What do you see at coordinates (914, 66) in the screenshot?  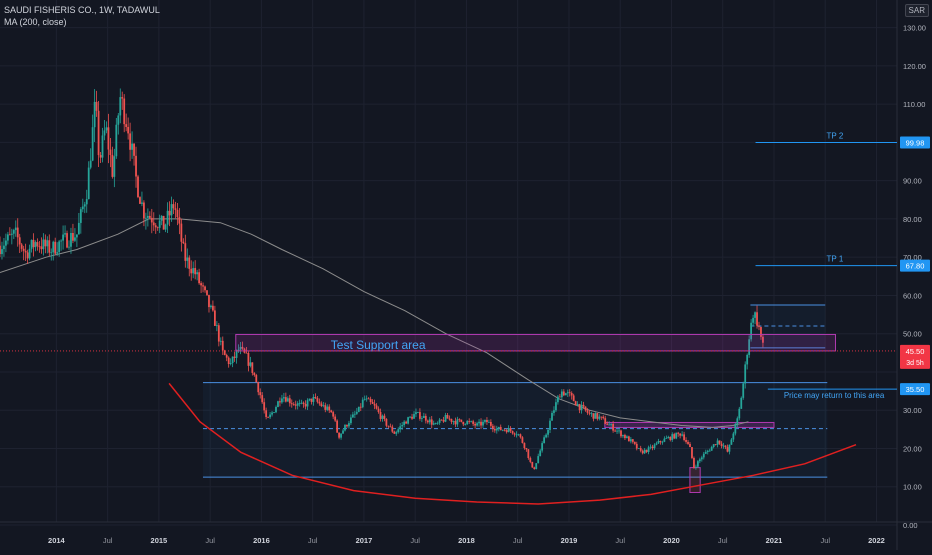 I see `y-tick-label: 120.00` at bounding box center [914, 66].